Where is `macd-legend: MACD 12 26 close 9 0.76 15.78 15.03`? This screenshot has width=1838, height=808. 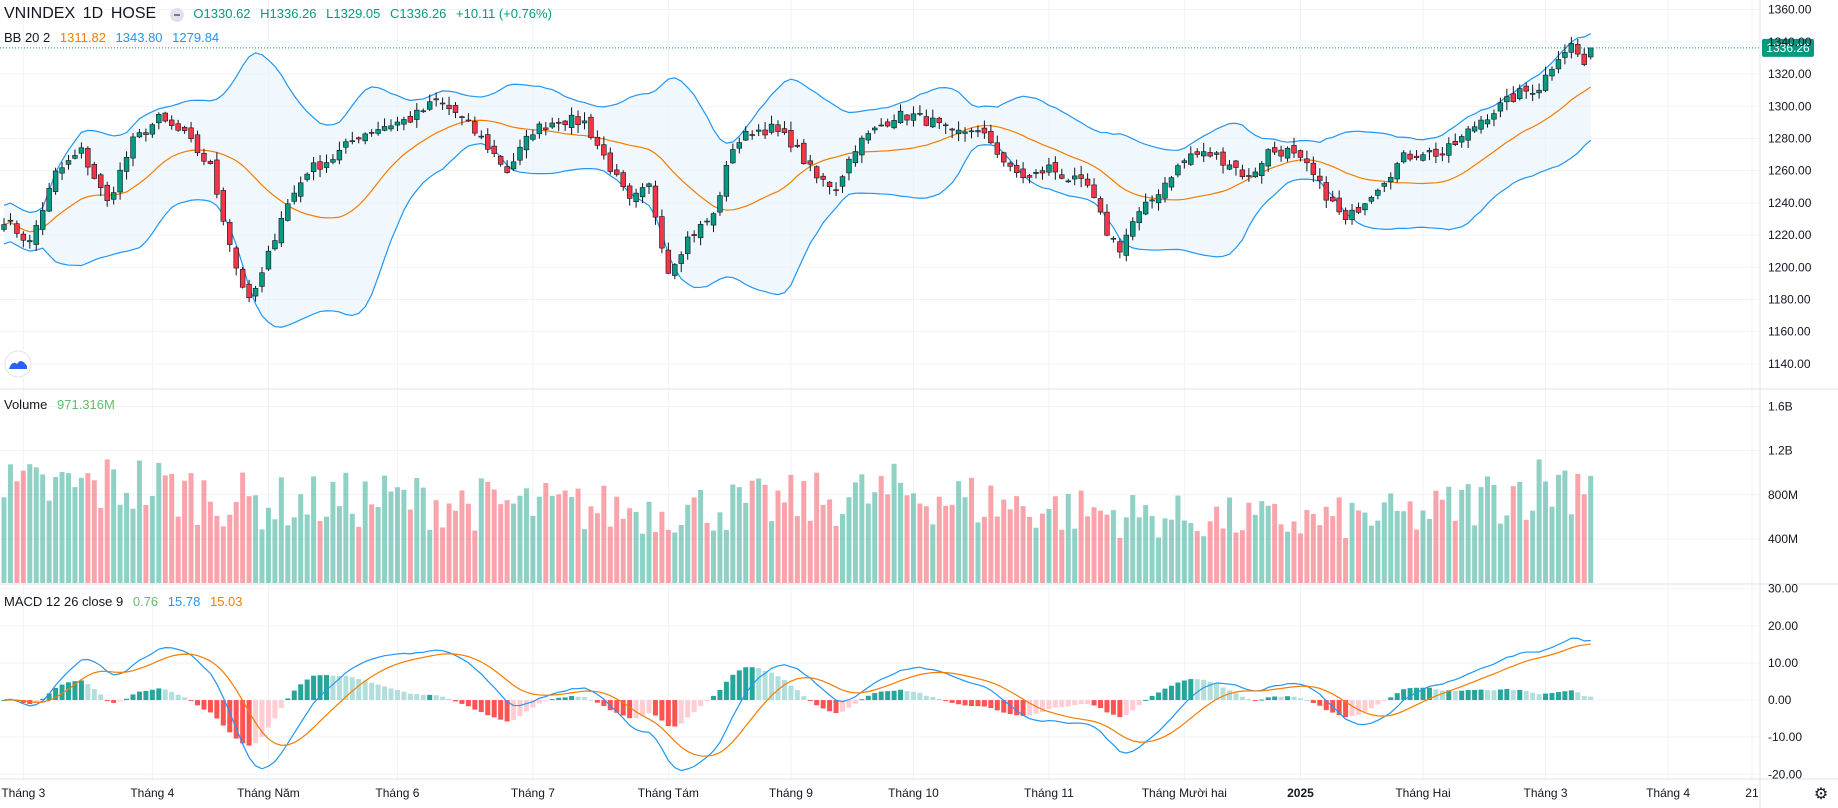 macd-legend: MACD 12 26 close 9 0.76 15.78 15.03 is located at coordinates (126, 601).